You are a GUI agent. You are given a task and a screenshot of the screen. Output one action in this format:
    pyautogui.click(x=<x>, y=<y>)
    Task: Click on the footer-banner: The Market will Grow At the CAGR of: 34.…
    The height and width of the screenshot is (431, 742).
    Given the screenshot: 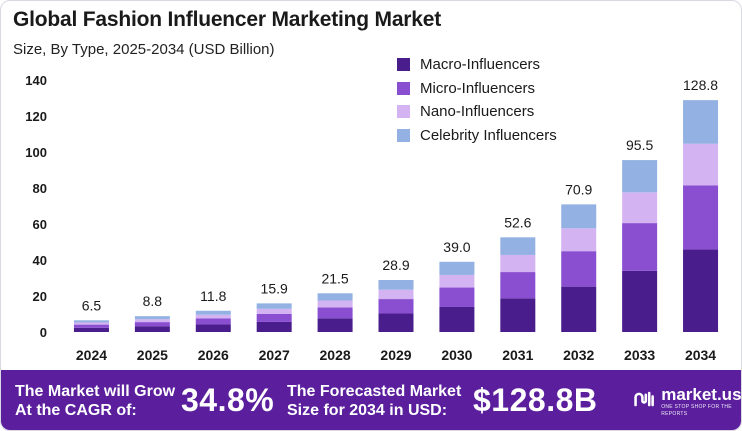 What is the action you would take?
    pyautogui.click(x=371, y=400)
    